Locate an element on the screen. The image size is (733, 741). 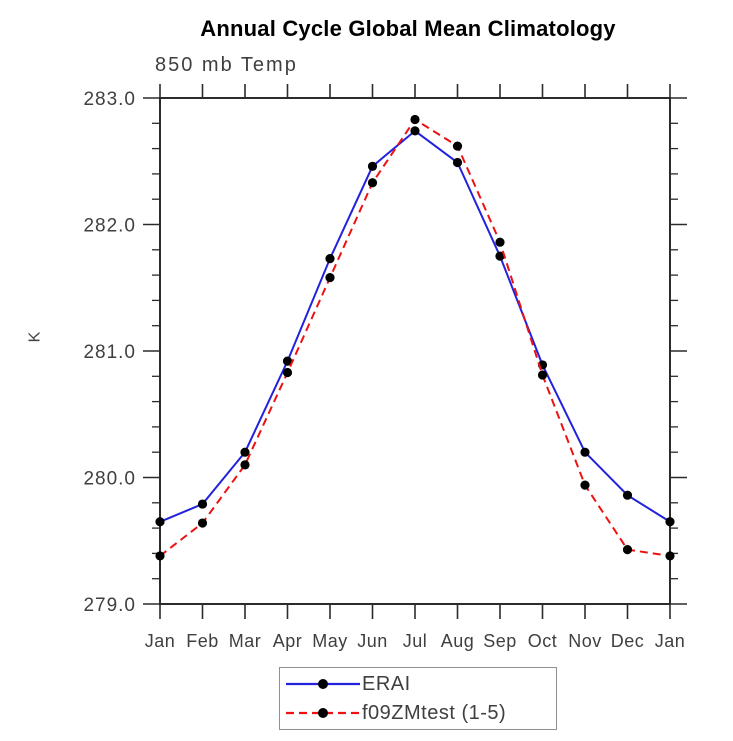
y-tick-label: 283.0 is located at coordinates (109, 99).